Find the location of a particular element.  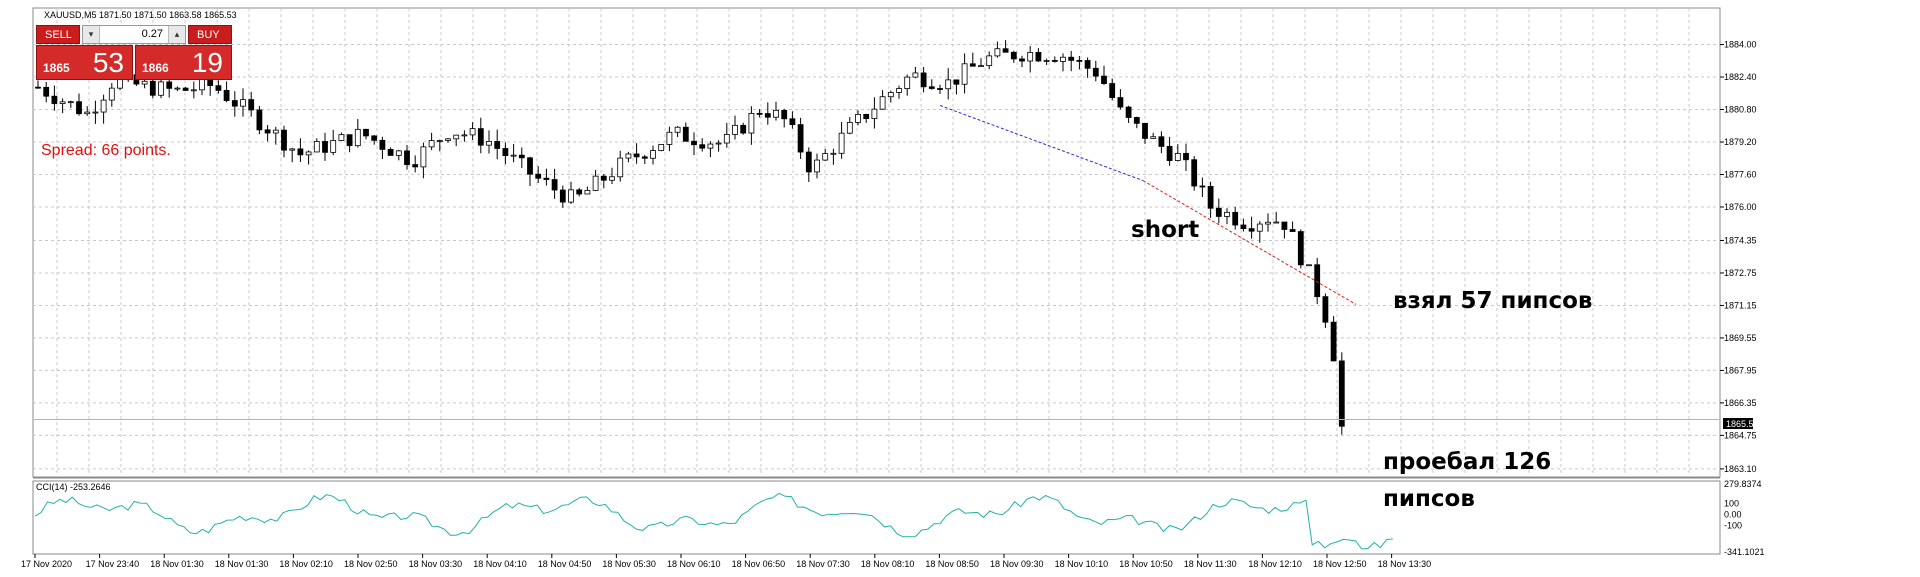

lot-size-field: ▾ 0.27 ▴ is located at coordinates (134, 34).